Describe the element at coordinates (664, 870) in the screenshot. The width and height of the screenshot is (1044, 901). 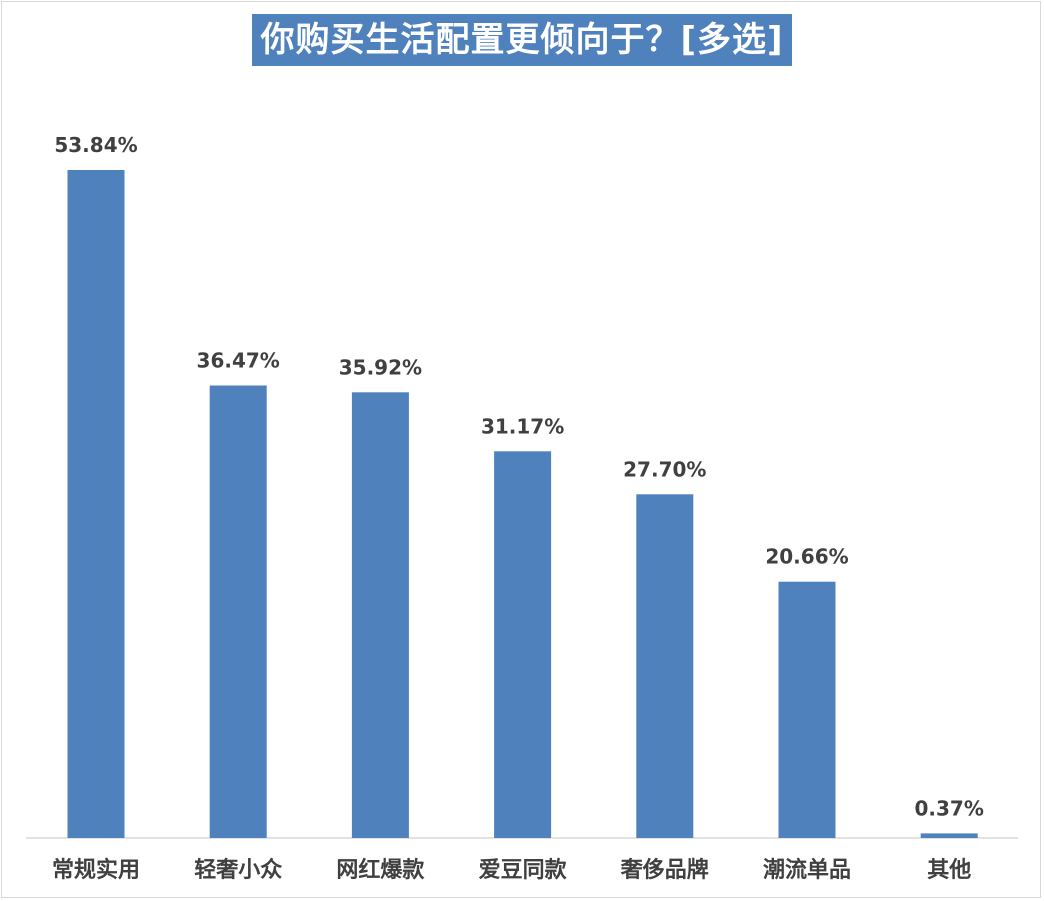
I see `category-label-5: 奢侈品牌` at that location.